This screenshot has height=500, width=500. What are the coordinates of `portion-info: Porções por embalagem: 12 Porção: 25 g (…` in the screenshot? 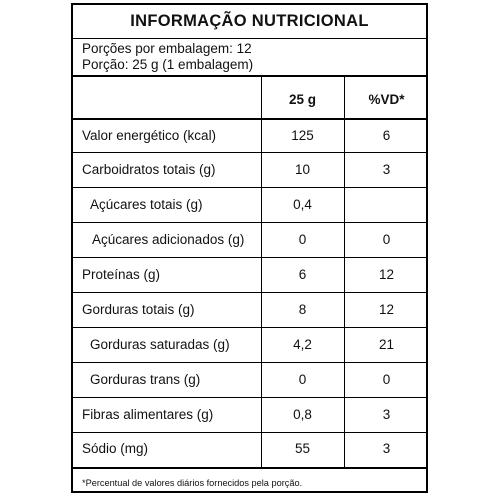 It's located at (167, 57).